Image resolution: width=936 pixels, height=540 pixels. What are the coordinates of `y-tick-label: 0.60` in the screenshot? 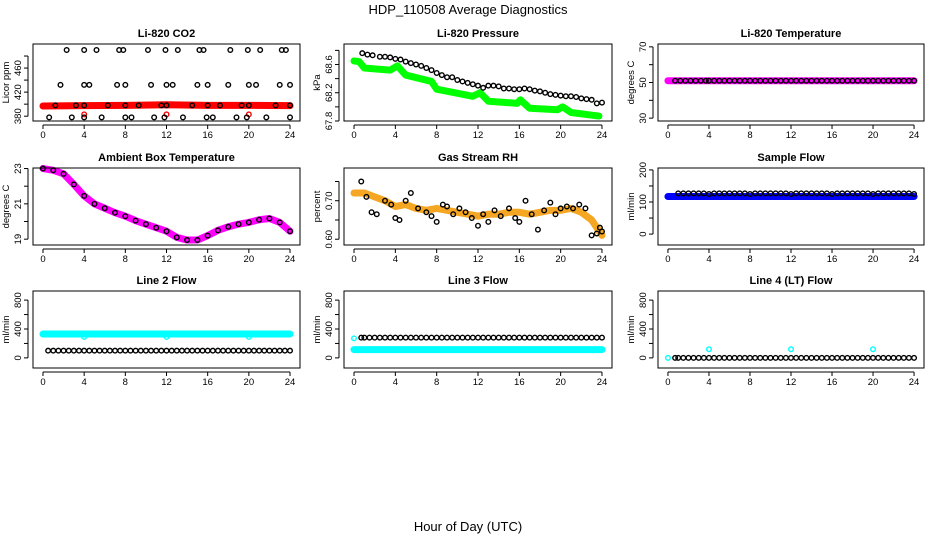 It's located at (329, 239).